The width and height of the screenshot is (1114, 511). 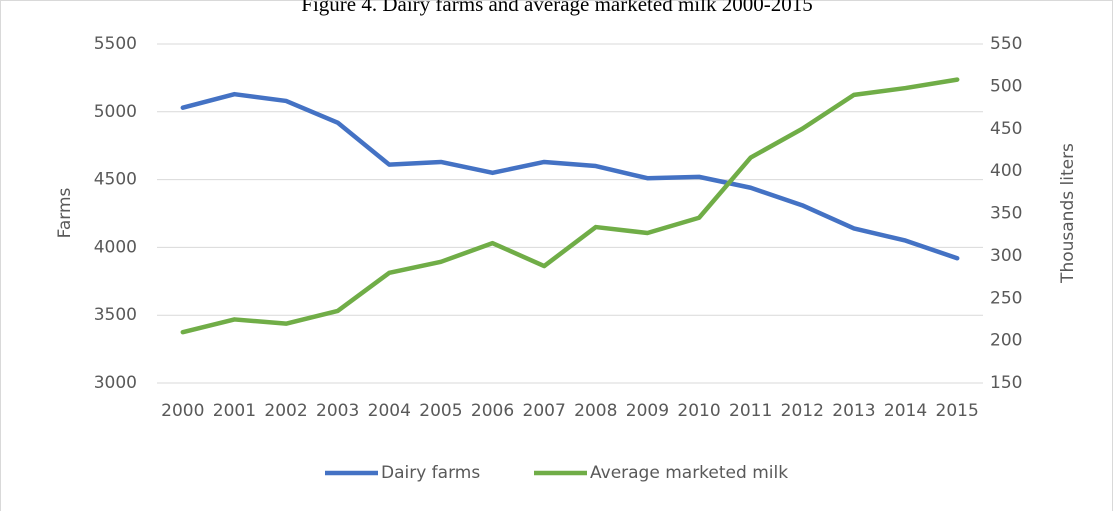 I want to click on y2-tick-label: 400, so click(x=1006, y=171).